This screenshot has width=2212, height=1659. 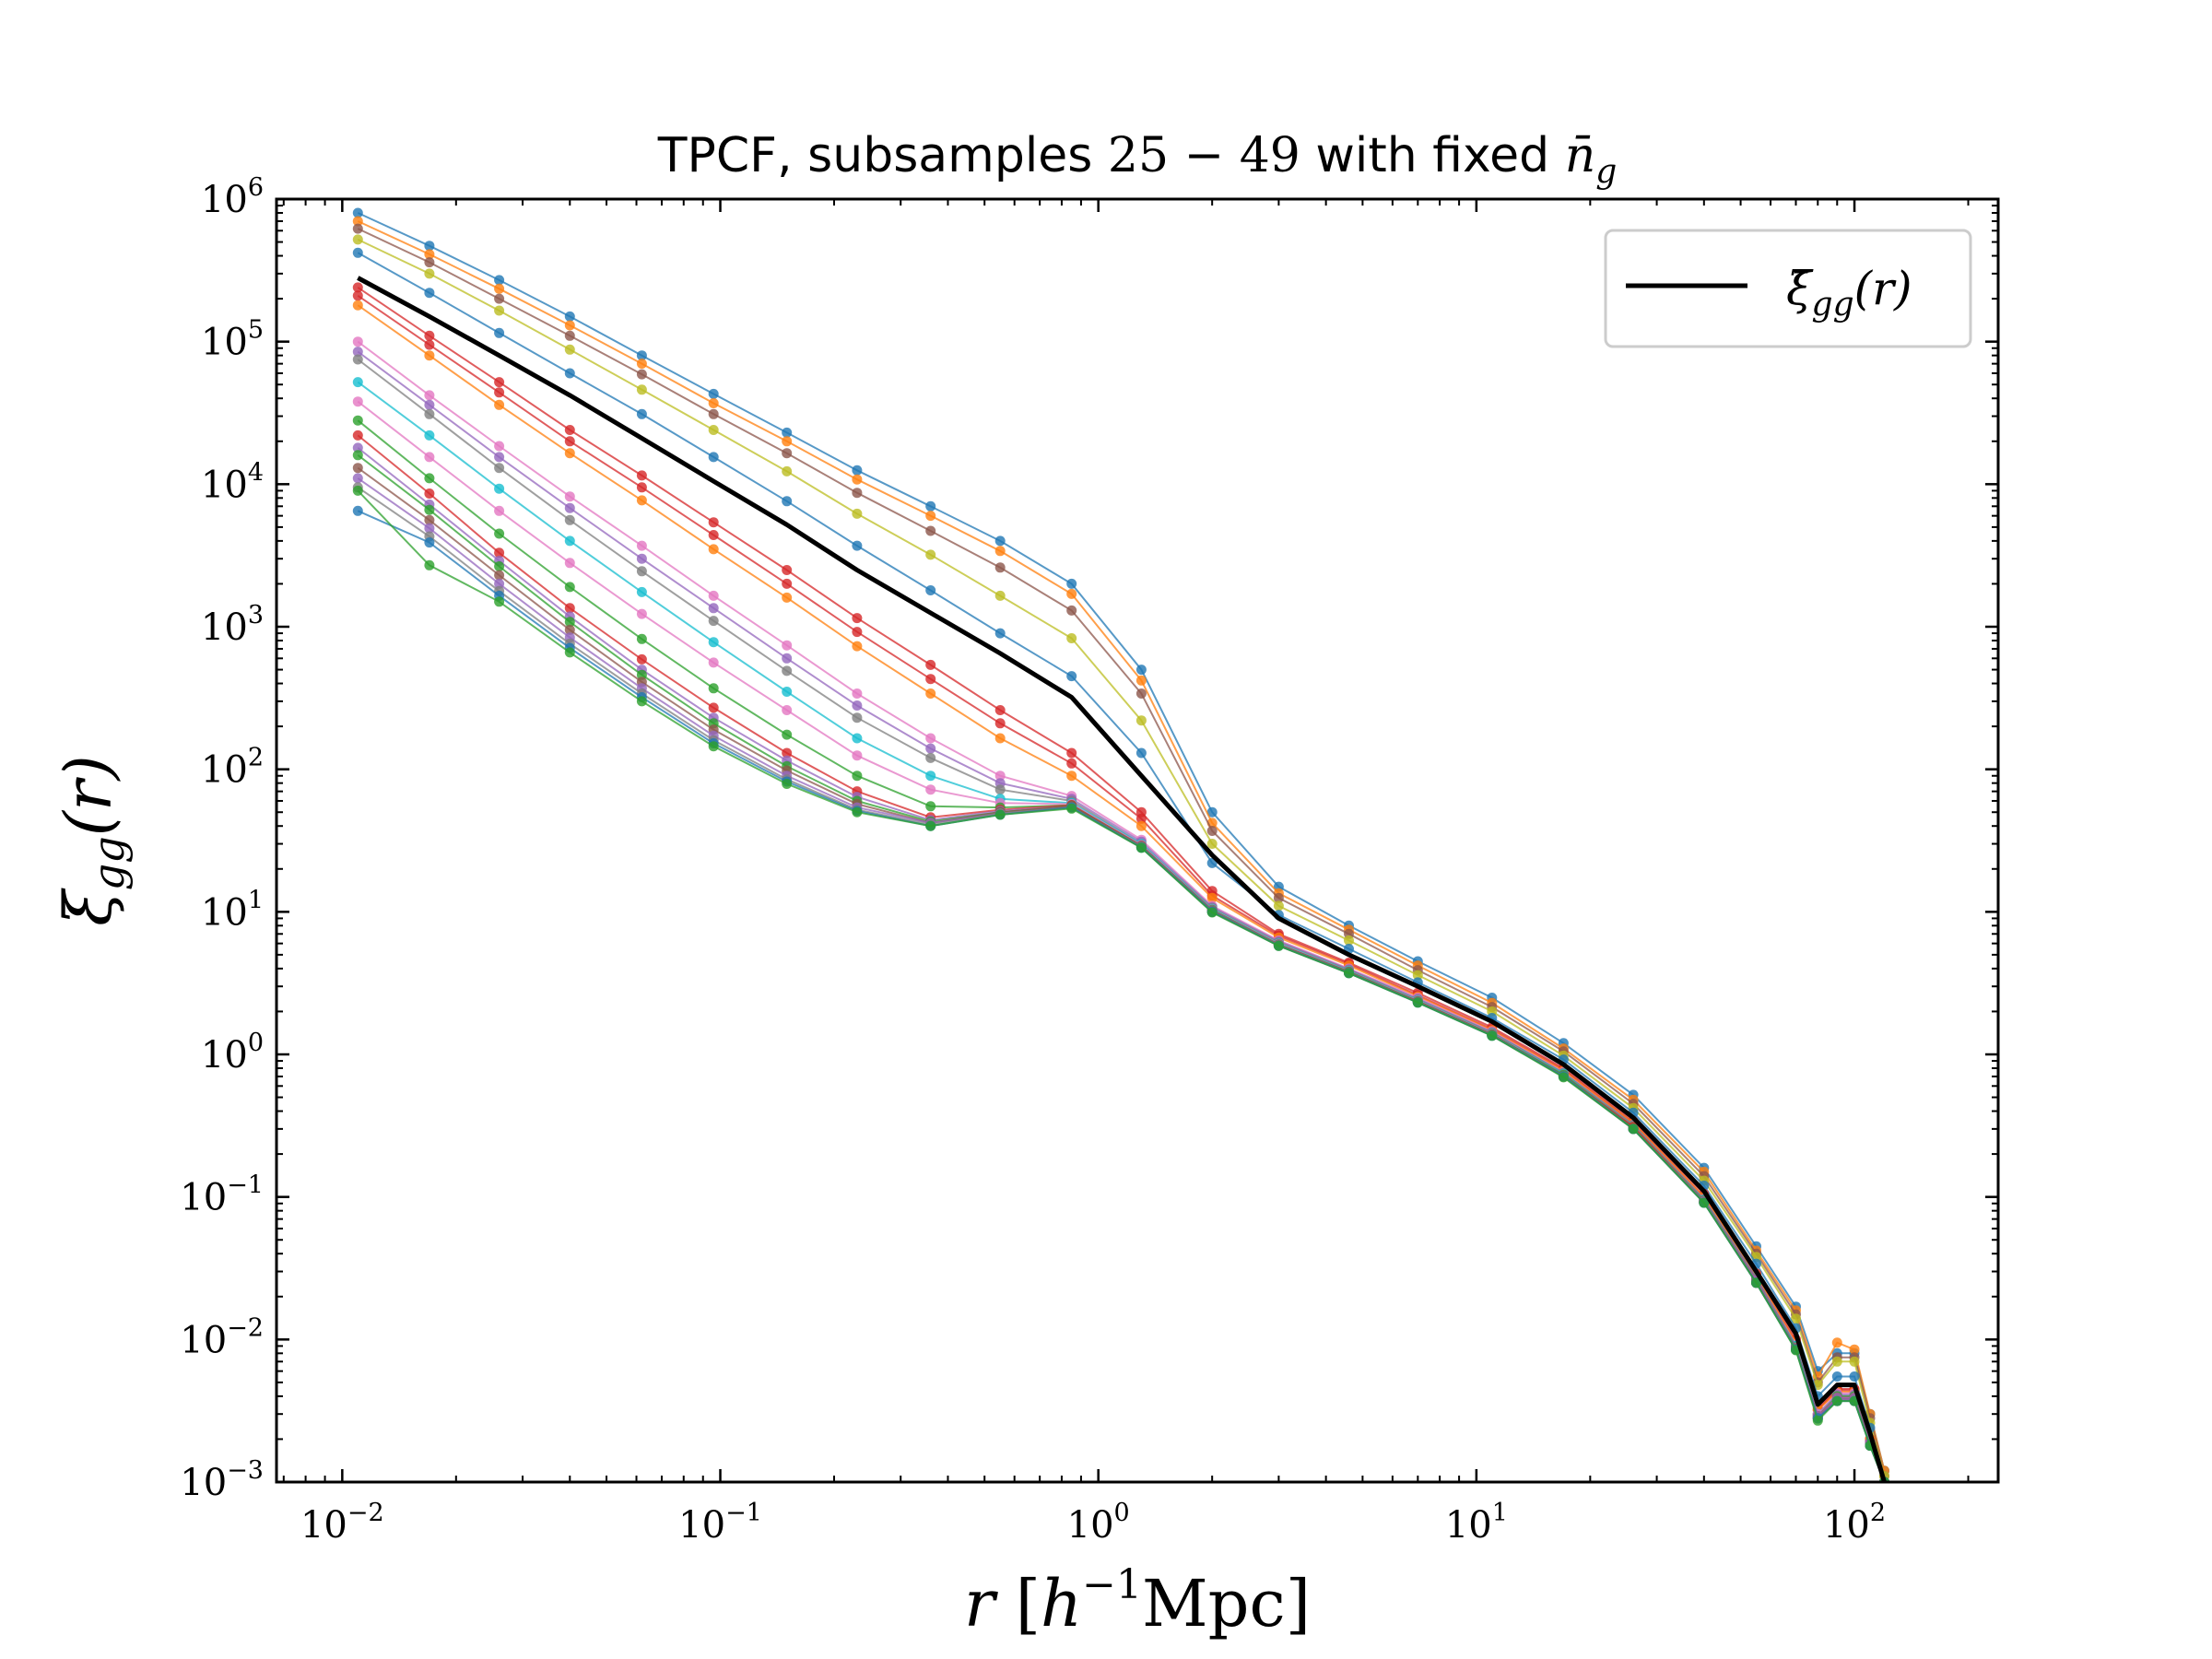 What do you see at coordinates (232, 340) in the screenshot?
I see `y-tick-label-9: 10⁵` at bounding box center [232, 340].